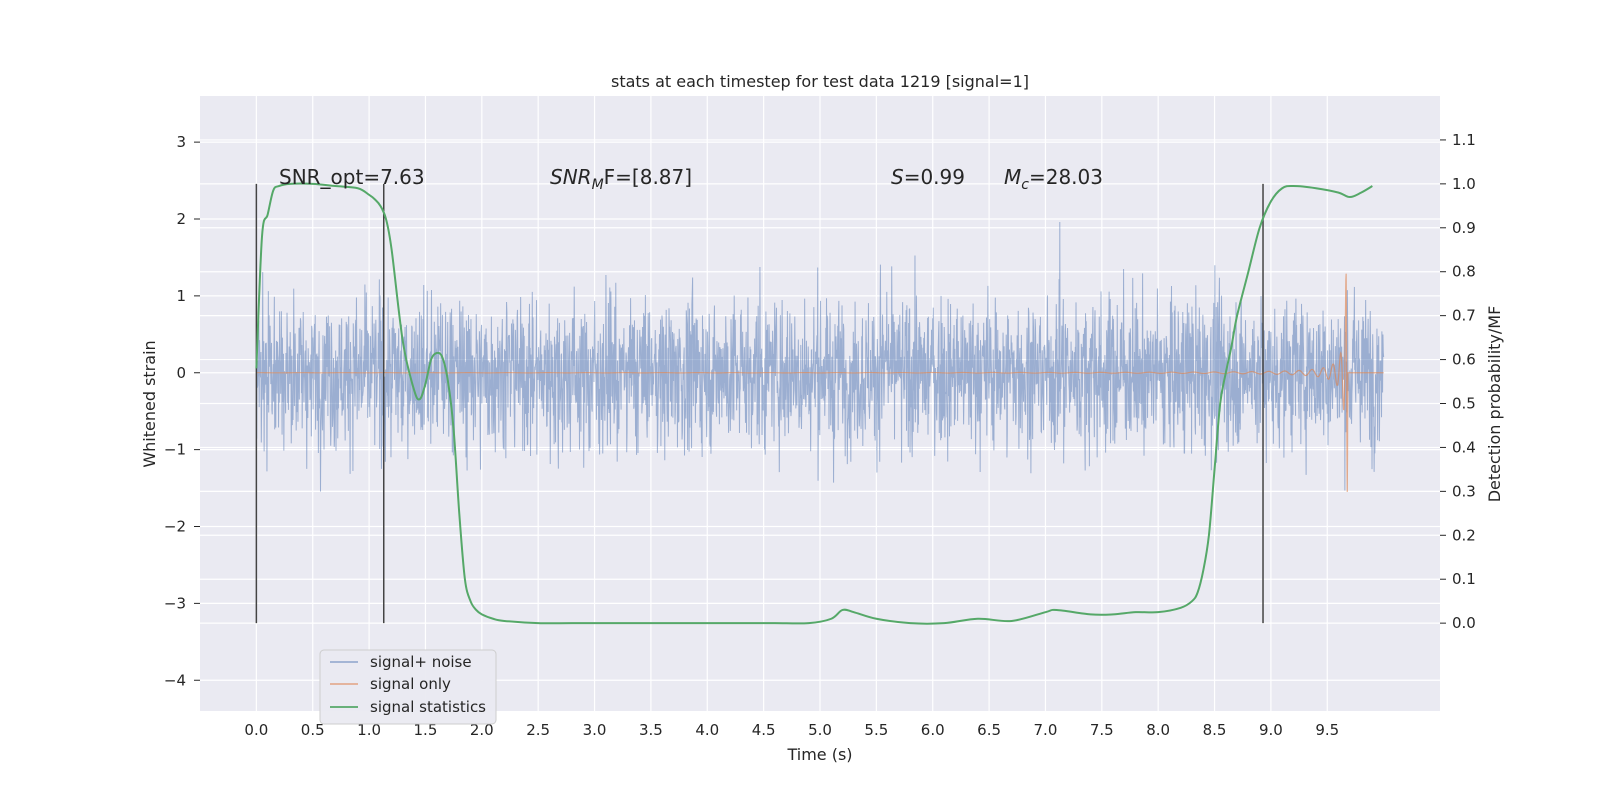  What do you see at coordinates (1158, 730) in the screenshot?
I see `x-tick-label: 8.0` at bounding box center [1158, 730].